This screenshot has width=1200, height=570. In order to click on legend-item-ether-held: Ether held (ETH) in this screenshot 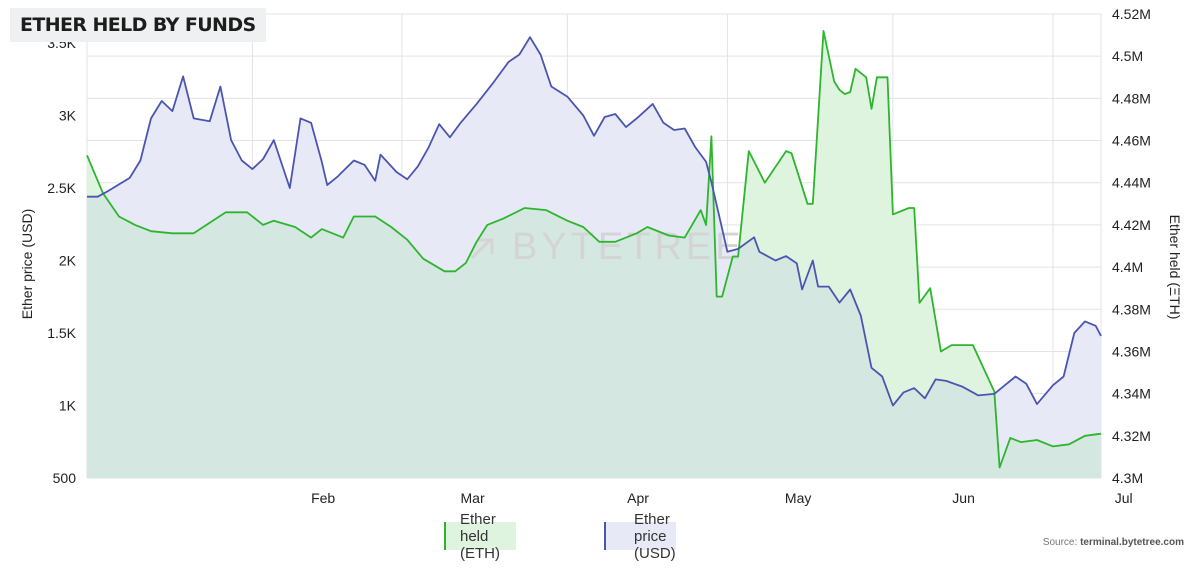, I will do `click(484, 536)`.